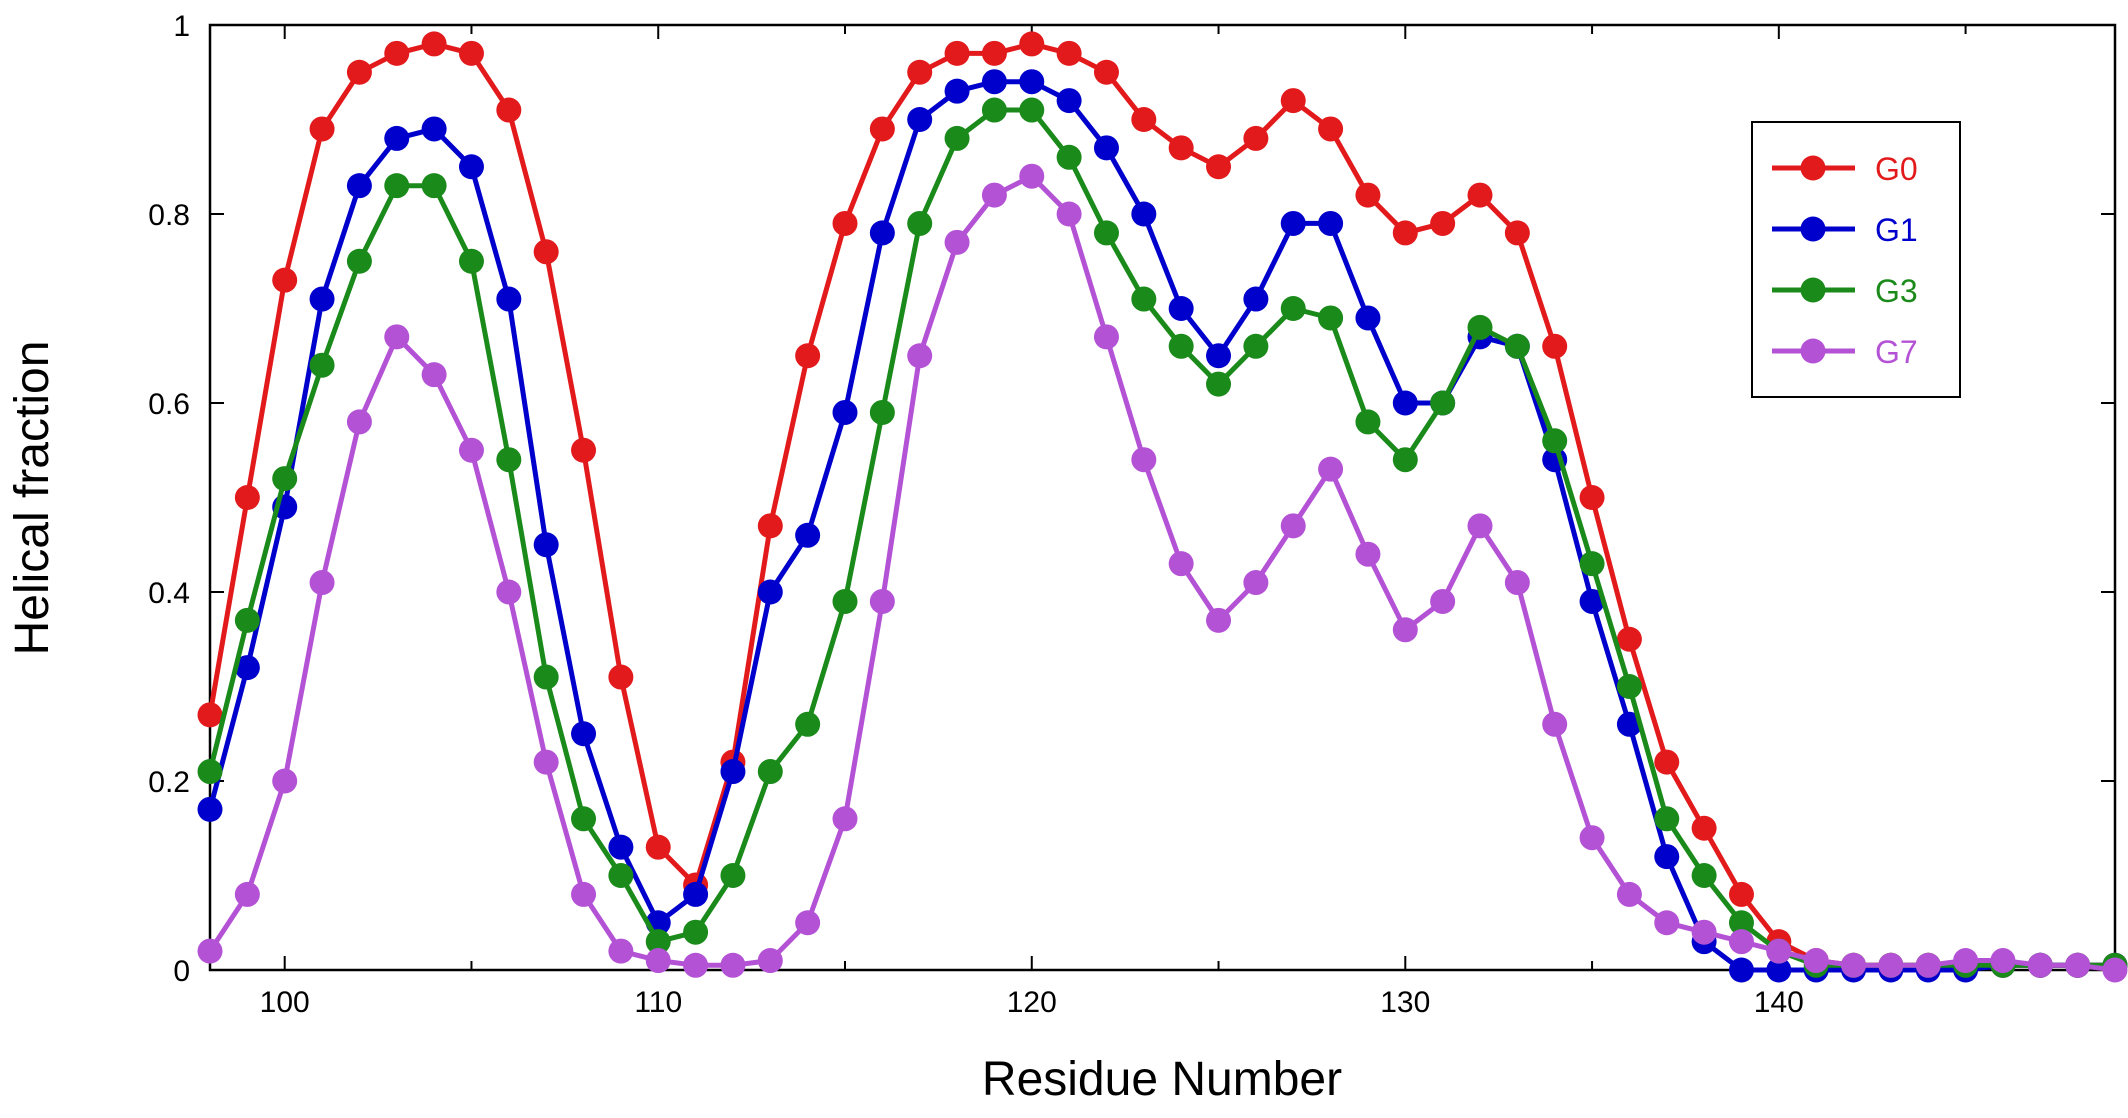 The height and width of the screenshot is (1118, 2128). I want to click on legend-swatch-marker, so click(1813, 290).